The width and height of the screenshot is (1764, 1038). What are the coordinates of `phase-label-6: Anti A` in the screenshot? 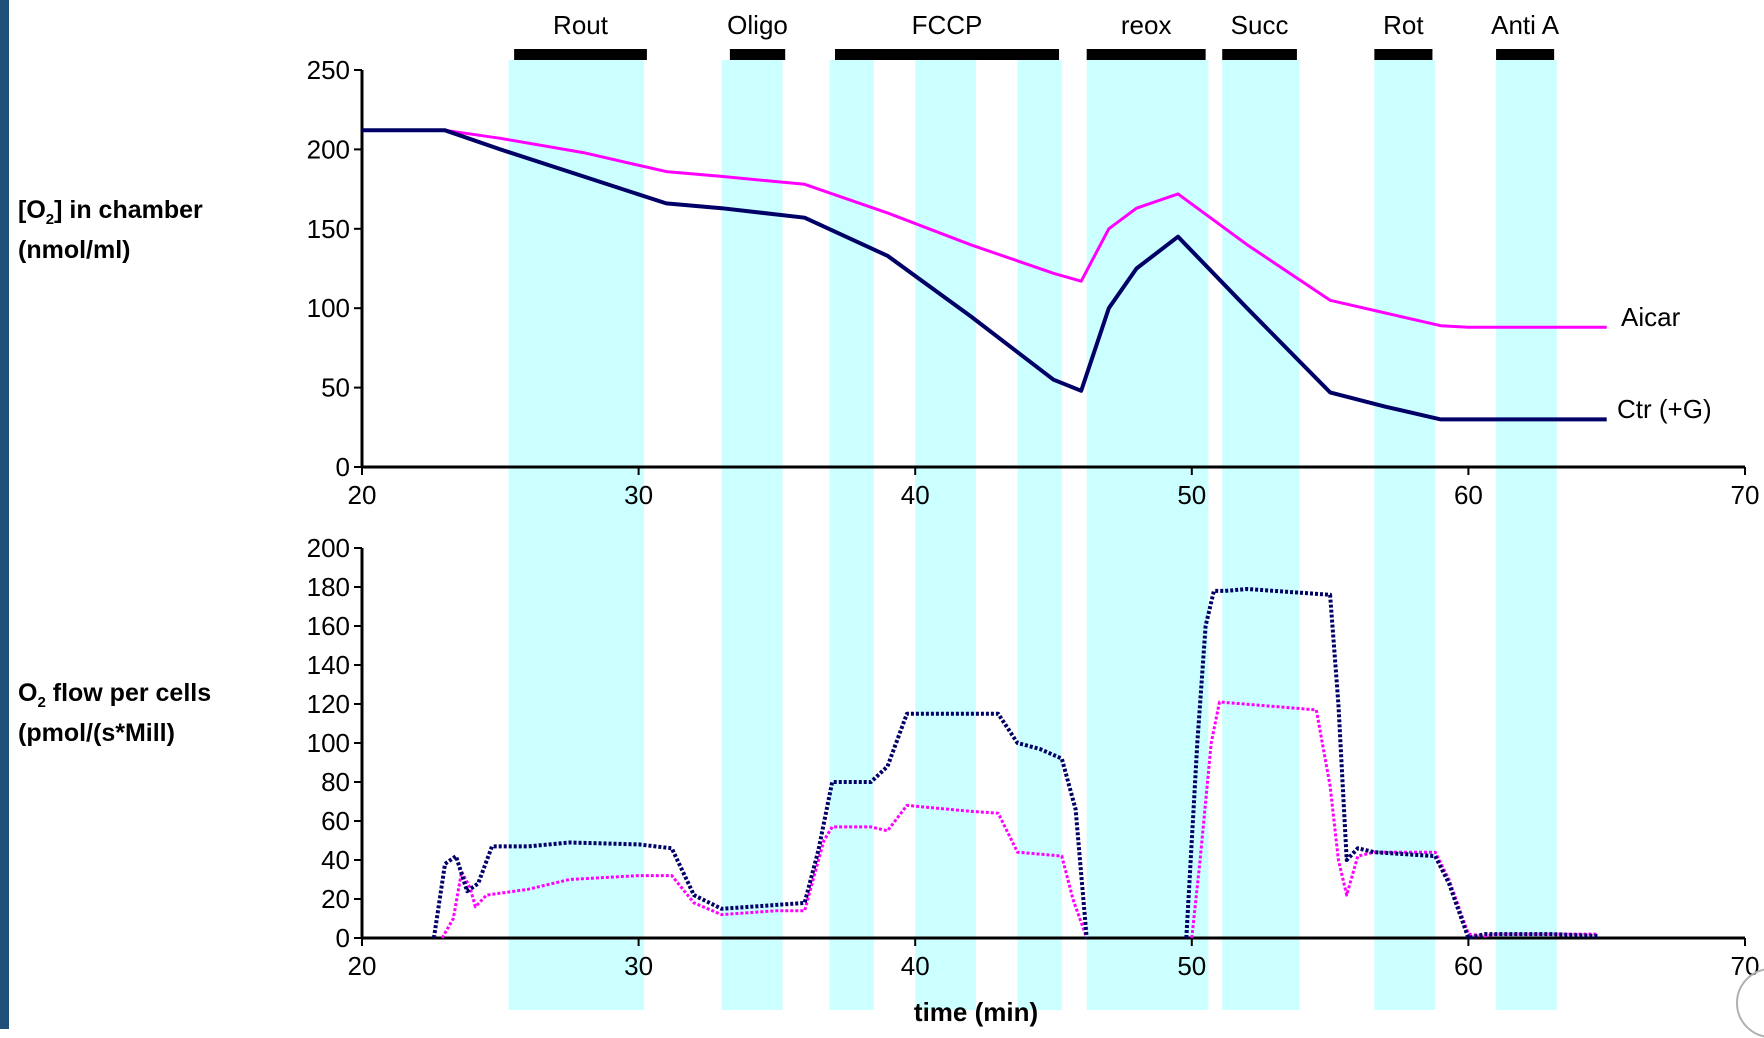 It's located at (1525, 25).